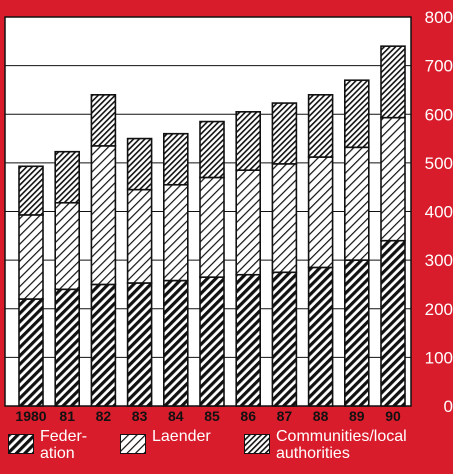 This screenshot has height=474, width=453. What do you see at coordinates (21, 444) in the screenshot?
I see `federation-swatch-icon` at bounding box center [21, 444].